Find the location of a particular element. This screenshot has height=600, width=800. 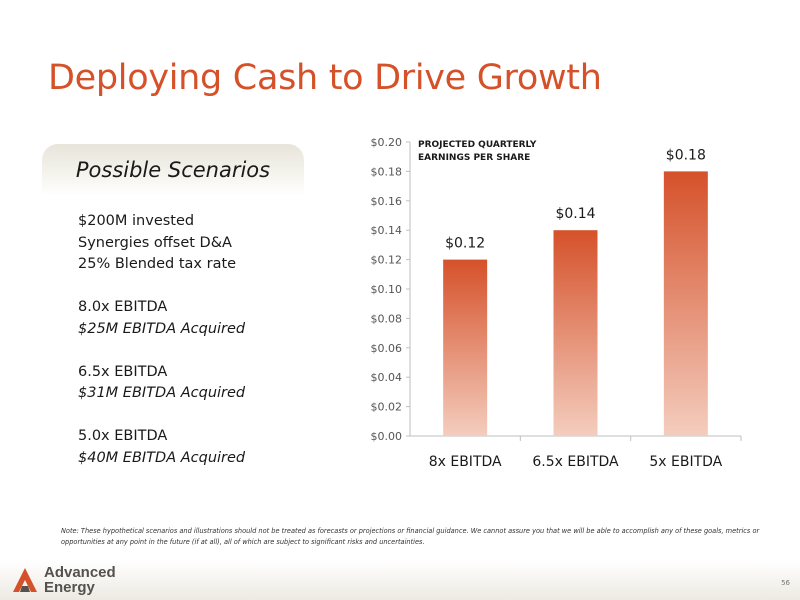

data-label: $0.18 is located at coordinates (686, 155).